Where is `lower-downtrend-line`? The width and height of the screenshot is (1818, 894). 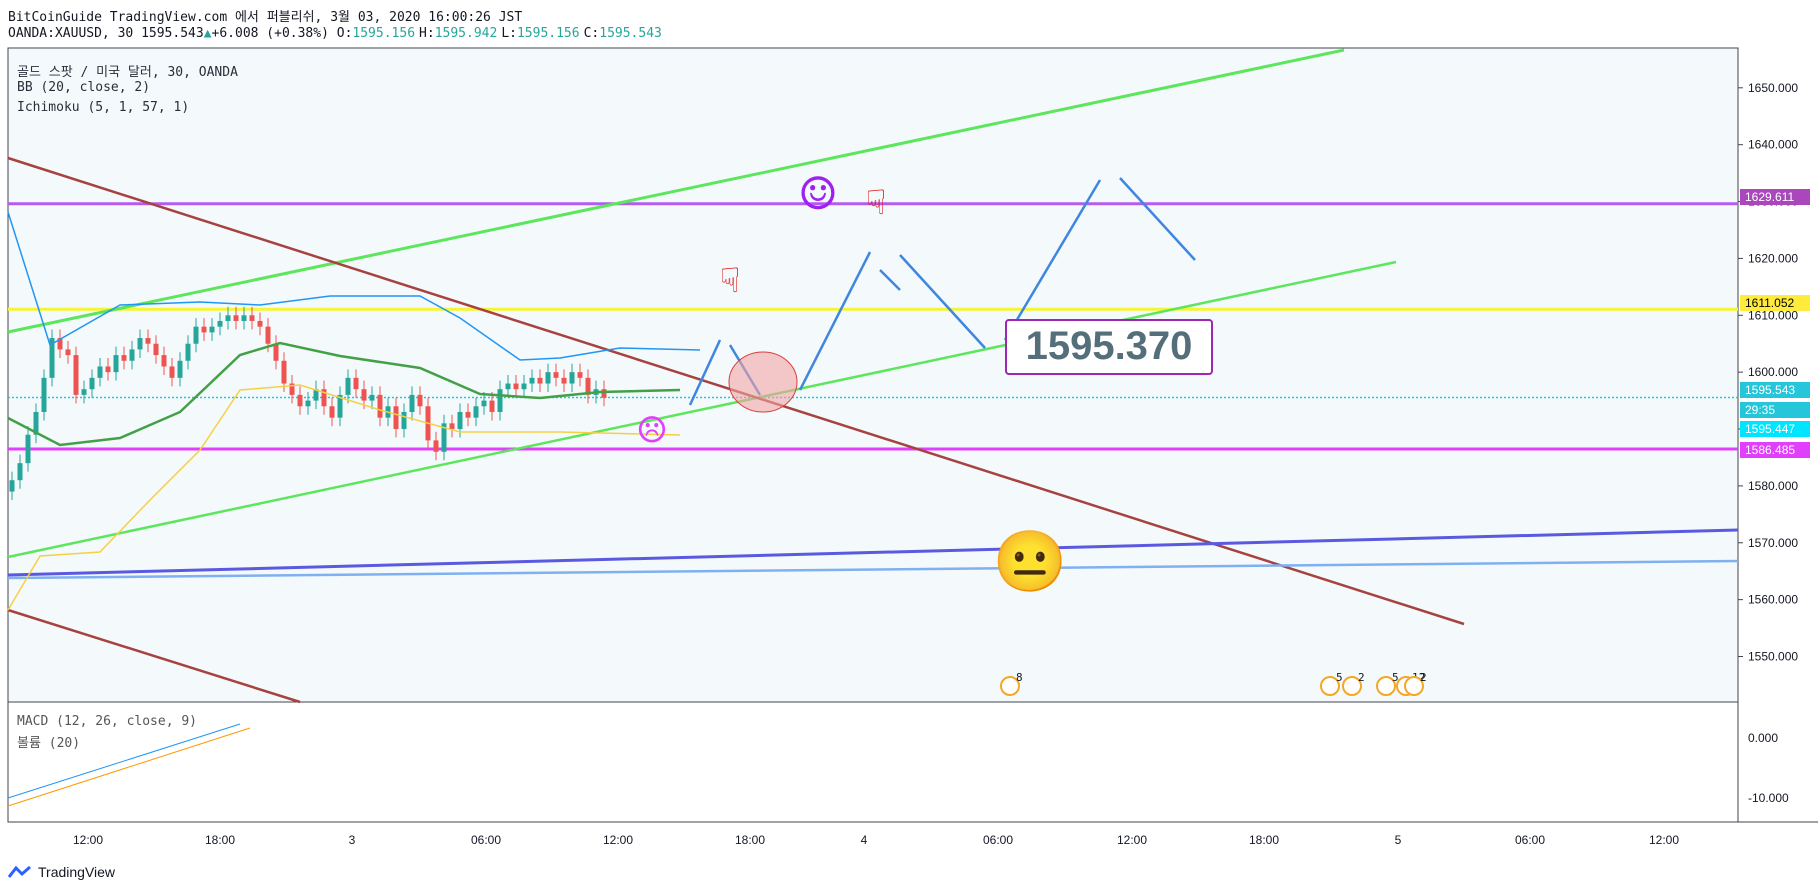 lower-downtrend-line is located at coordinates (154, 656).